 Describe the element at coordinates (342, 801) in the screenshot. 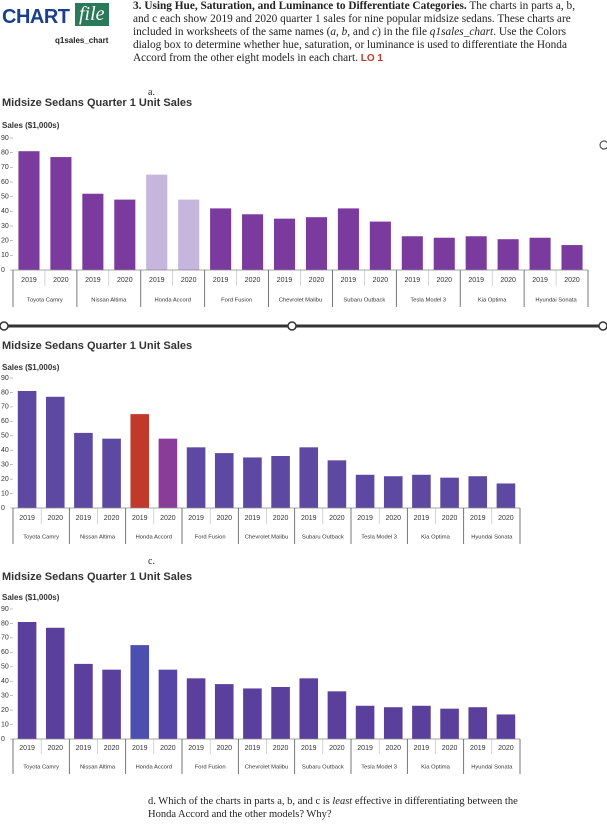

I see `text: least` at that location.